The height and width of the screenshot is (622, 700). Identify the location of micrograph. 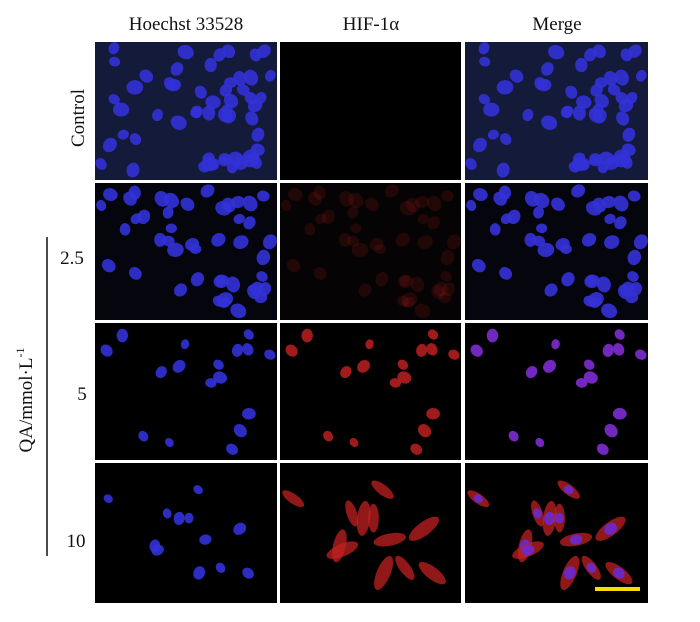
(370, 533).